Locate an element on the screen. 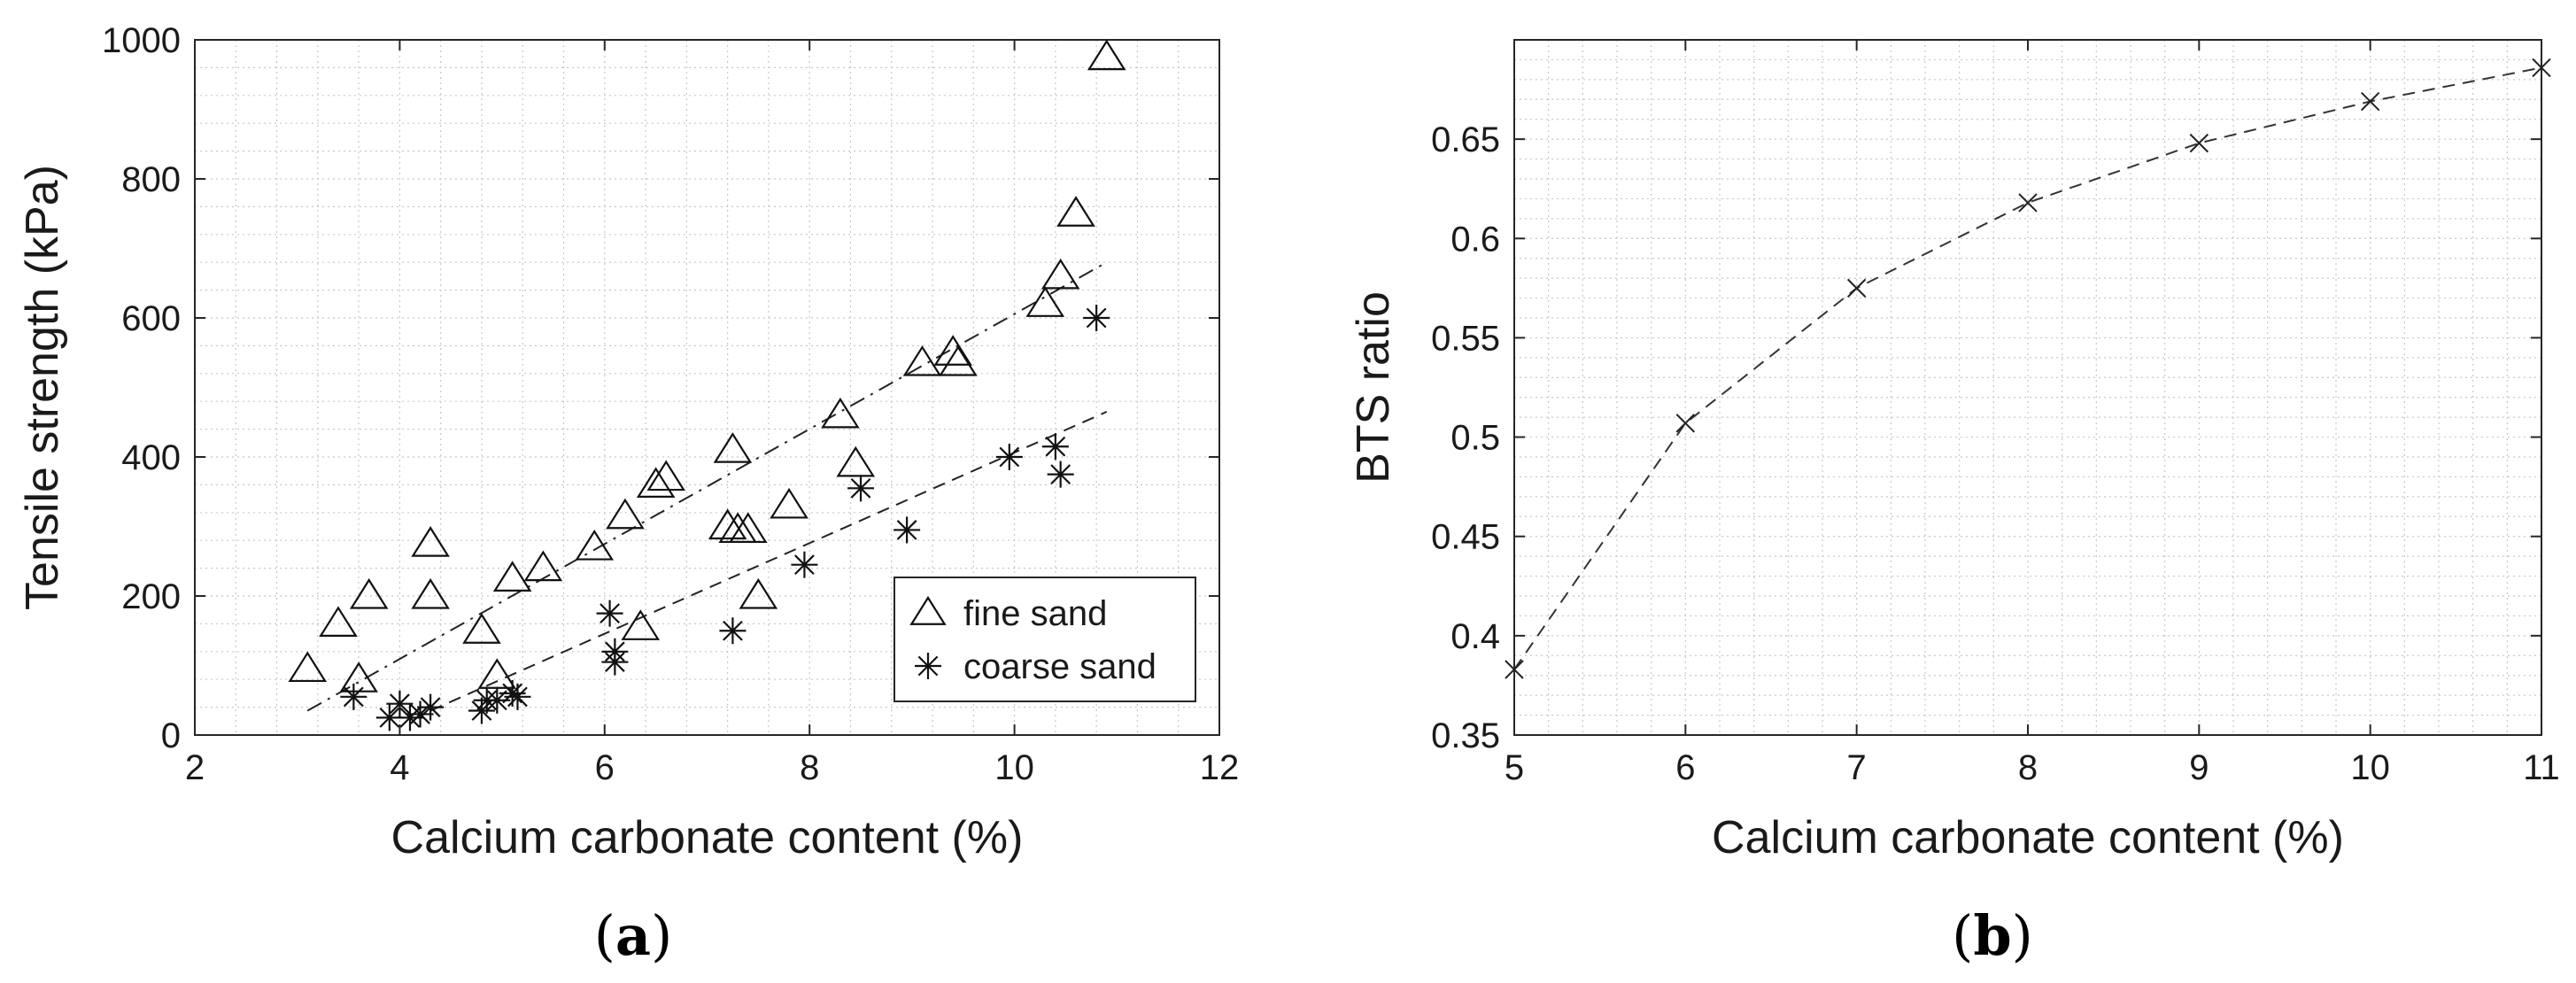  x-tick-label: 11 is located at coordinates (2541, 767).